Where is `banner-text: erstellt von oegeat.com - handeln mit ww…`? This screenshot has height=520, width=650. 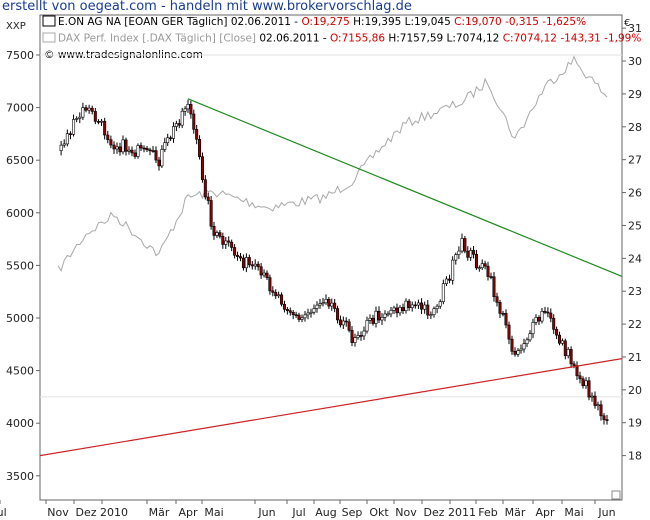 banner-text: erstellt von oegeat.com - handeln mit ww… is located at coordinates (207, 7).